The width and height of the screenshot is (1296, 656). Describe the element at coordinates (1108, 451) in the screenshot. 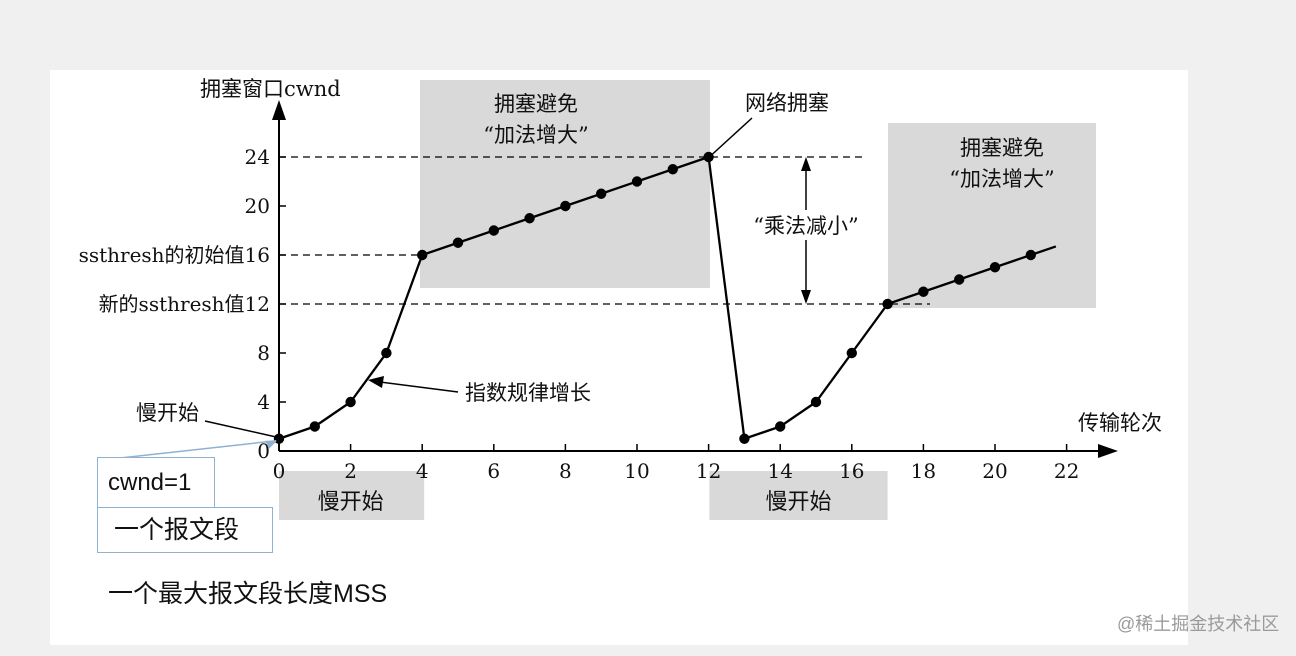

I see `x-axis-arrow-icon` at that location.